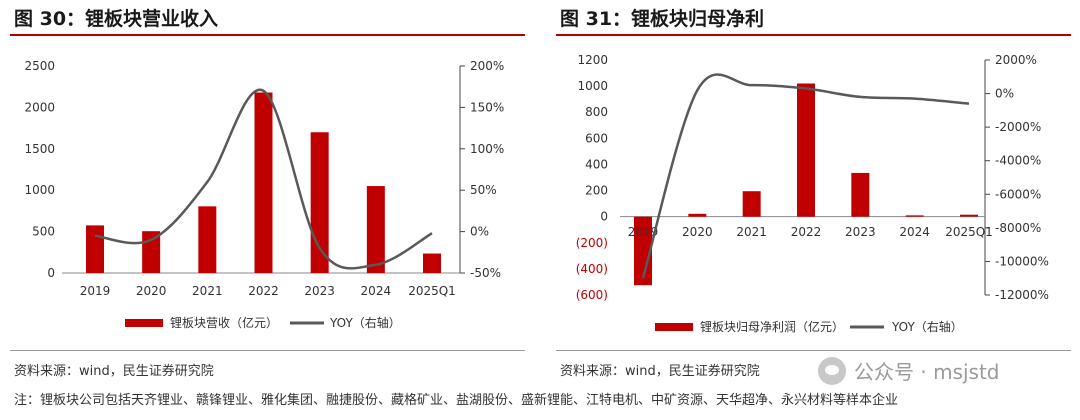  I want to click on y-tick-left: 2500, so click(39, 66).